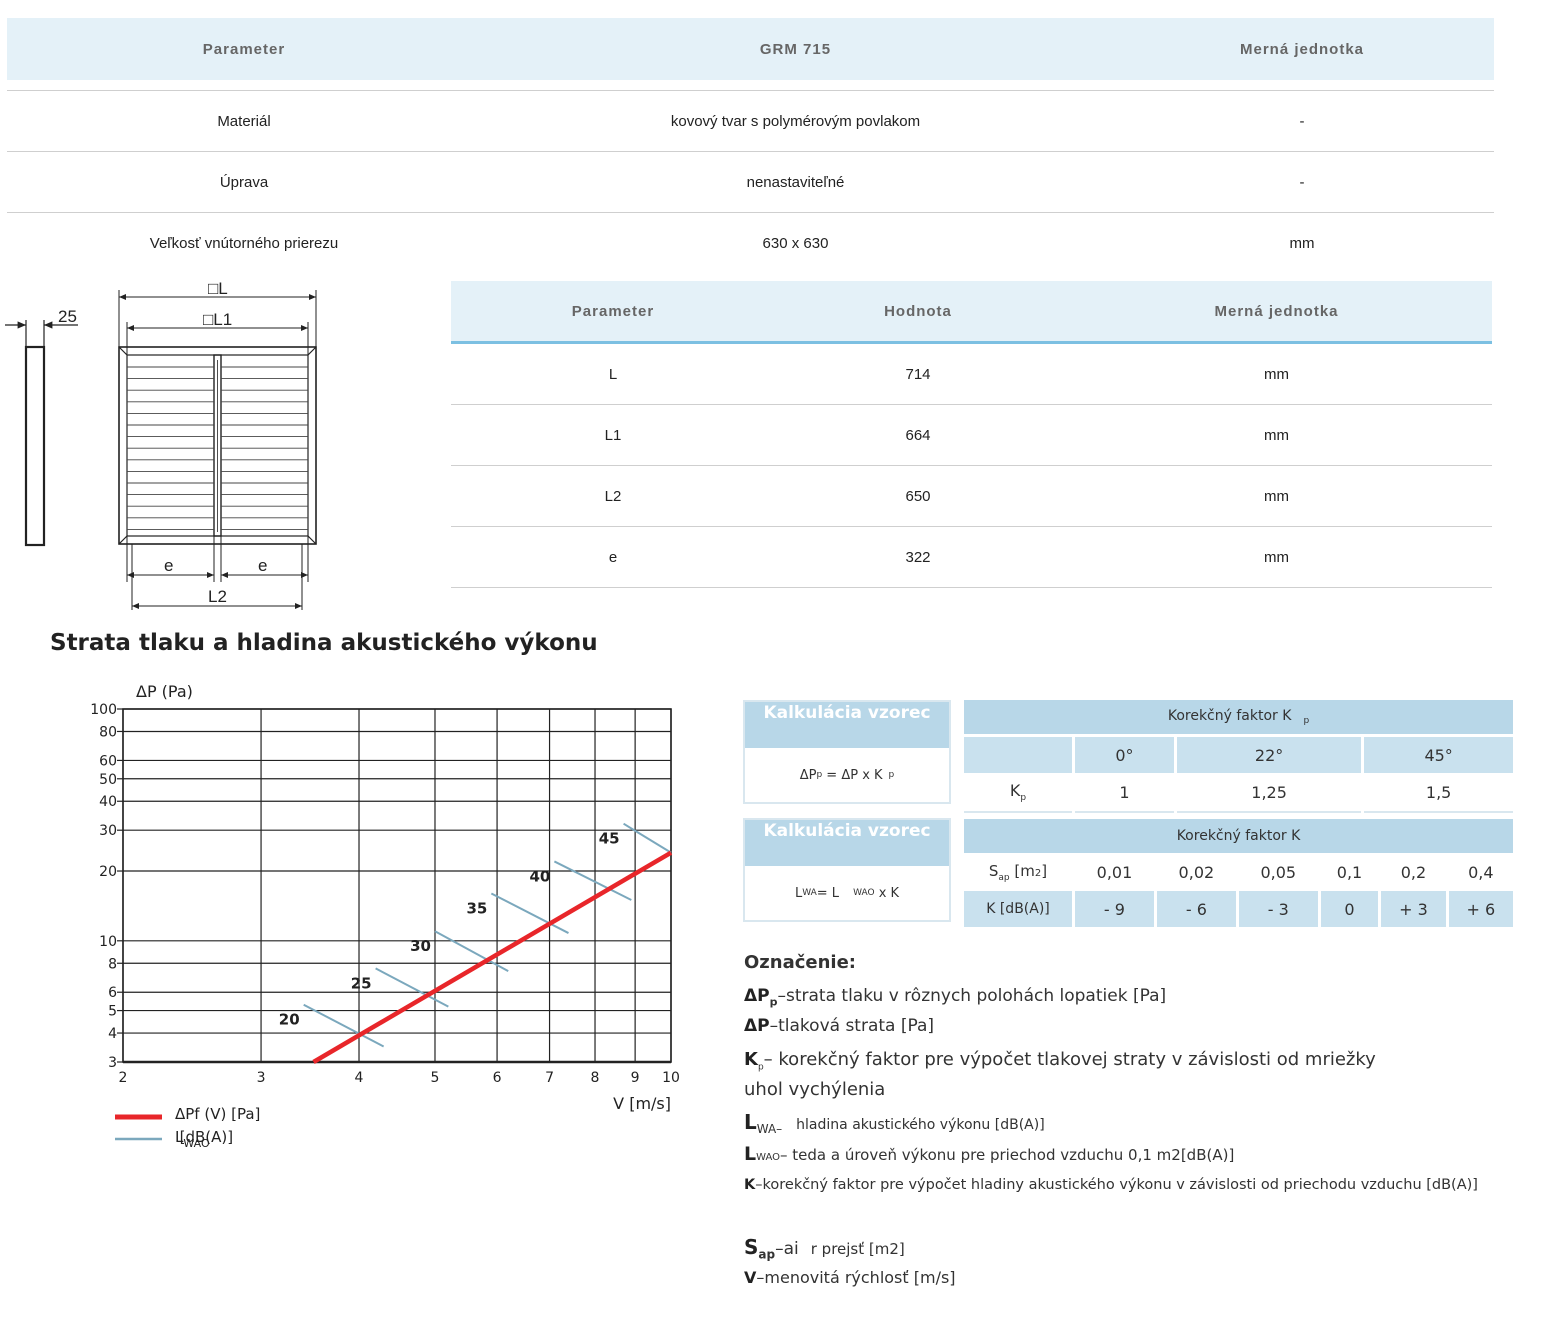 This screenshot has width=1546, height=1320. Describe the element at coordinates (218, 288) in the screenshot. I see `dim-L-label: □L` at that location.